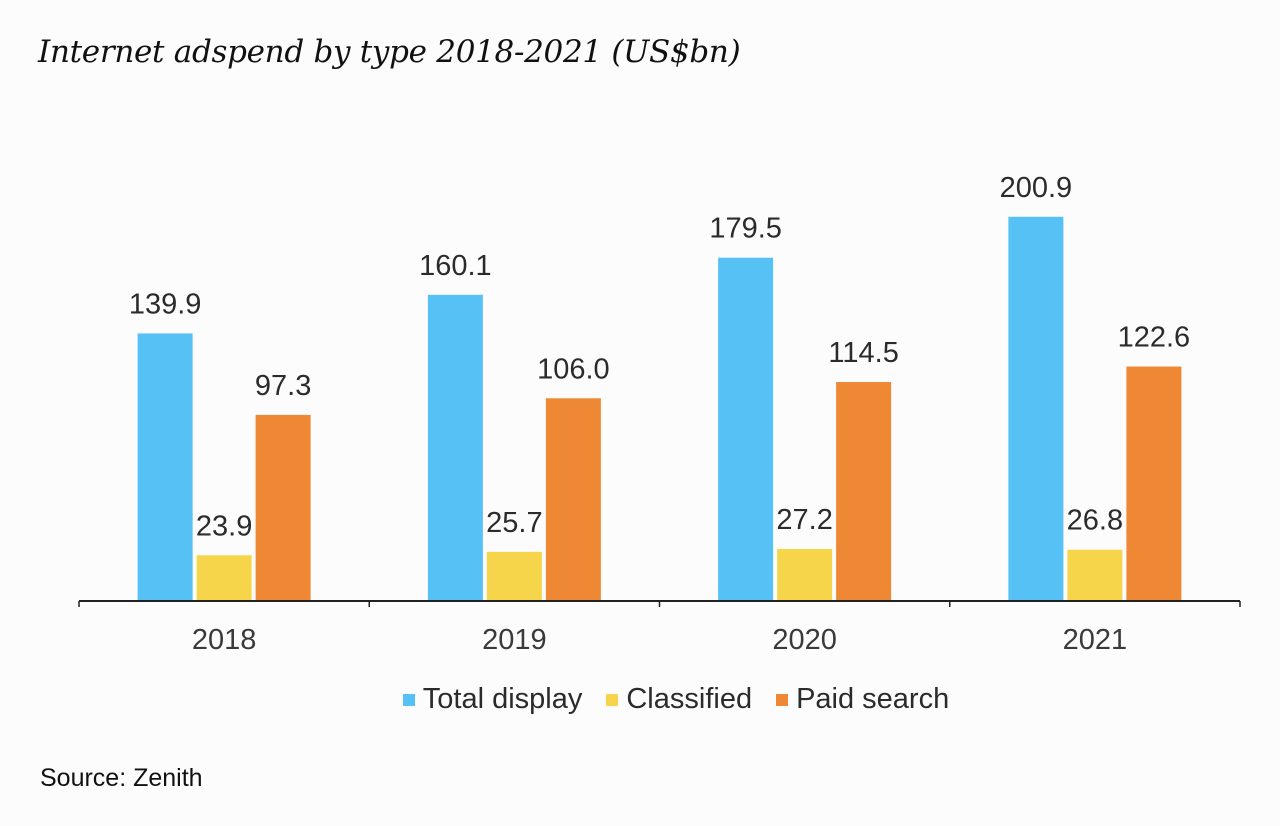 This screenshot has height=826, width=1280. What do you see at coordinates (224, 526) in the screenshot?
I see `data-label-classified-2018: 23.9` at bounding box center [224, 526].